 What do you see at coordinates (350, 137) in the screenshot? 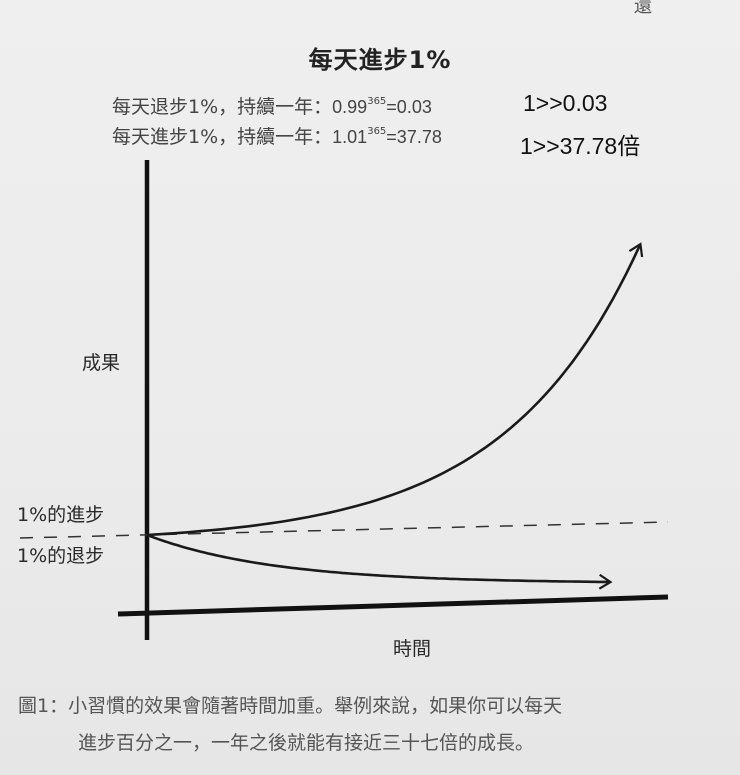
I see `formula-progress-base: 1.01` at bounding box center [350, 137].